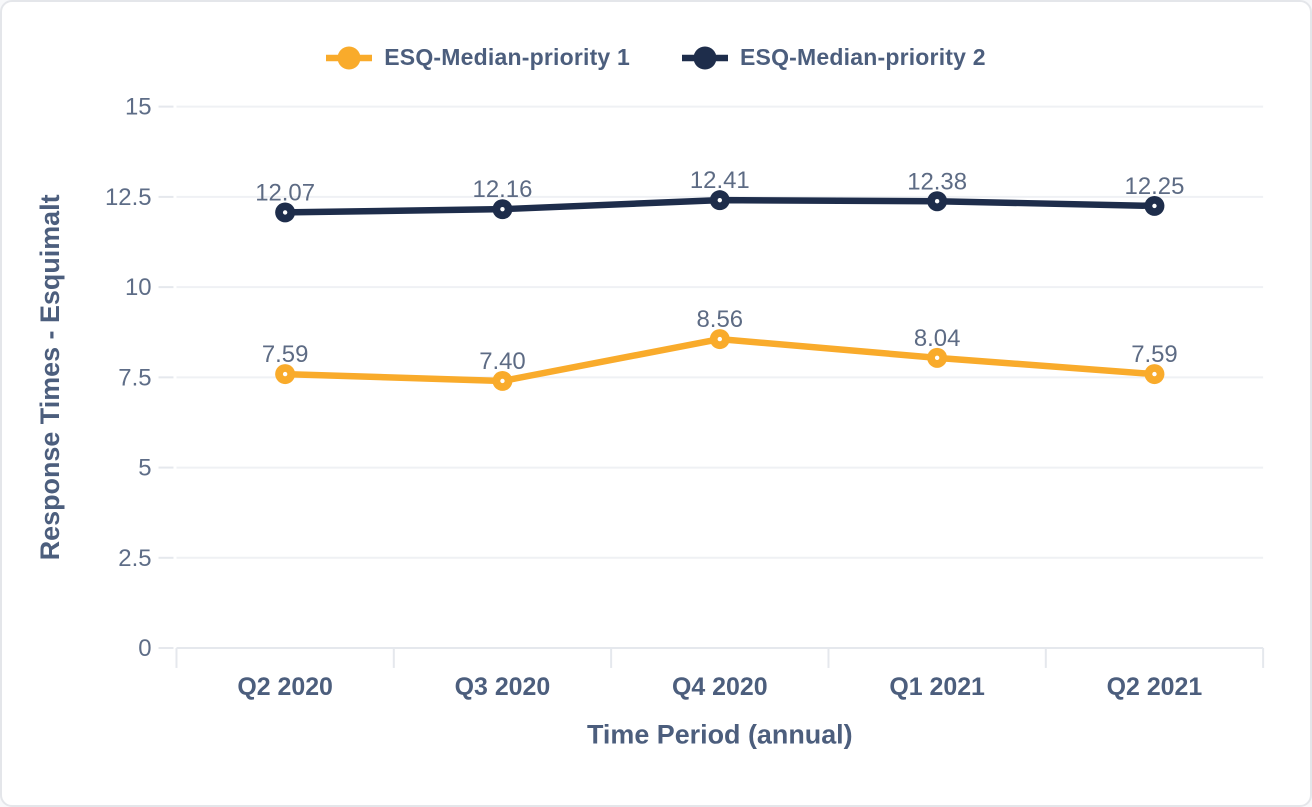 This screenshot has width=1312, height=807. Describe the element at coordinates (285, 192) in the screenshot. I see `data-label: 12.07` at that location.